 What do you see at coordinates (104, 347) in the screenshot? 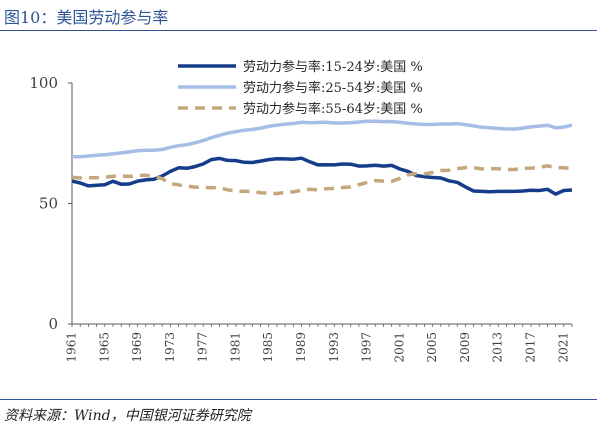
I see `x-tick-label: 1965` at bounding box center [104, 347].